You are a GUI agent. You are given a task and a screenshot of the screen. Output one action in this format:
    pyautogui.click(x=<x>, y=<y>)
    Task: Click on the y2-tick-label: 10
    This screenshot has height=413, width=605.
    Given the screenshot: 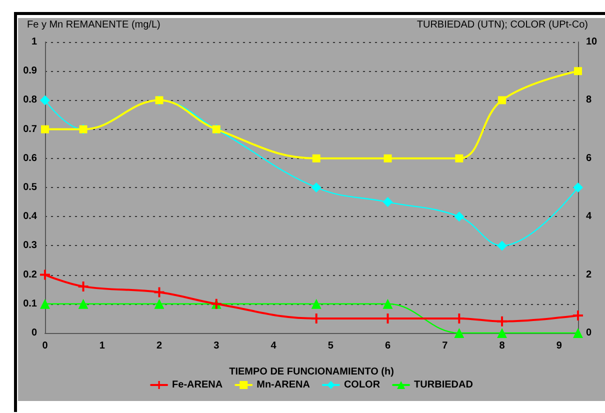 What is the action you would take?
    pyautogui.click(x=592, y=42)
    